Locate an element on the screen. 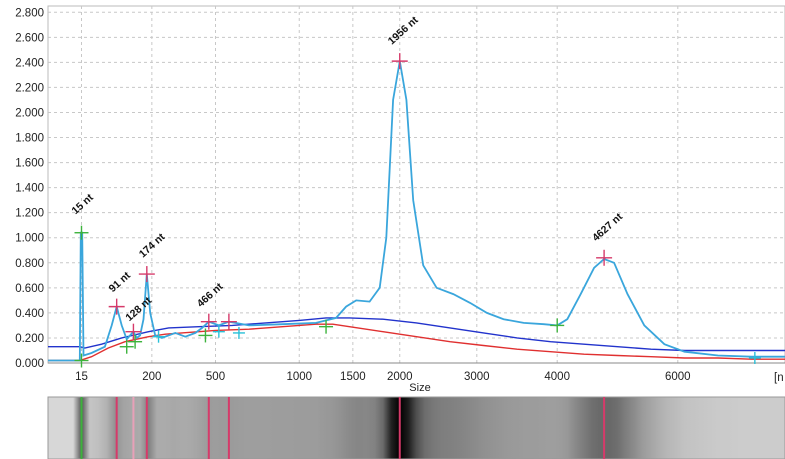 The image size is (785, 459). y-tick-label: 2.000 is located at coordinates (29, 113).